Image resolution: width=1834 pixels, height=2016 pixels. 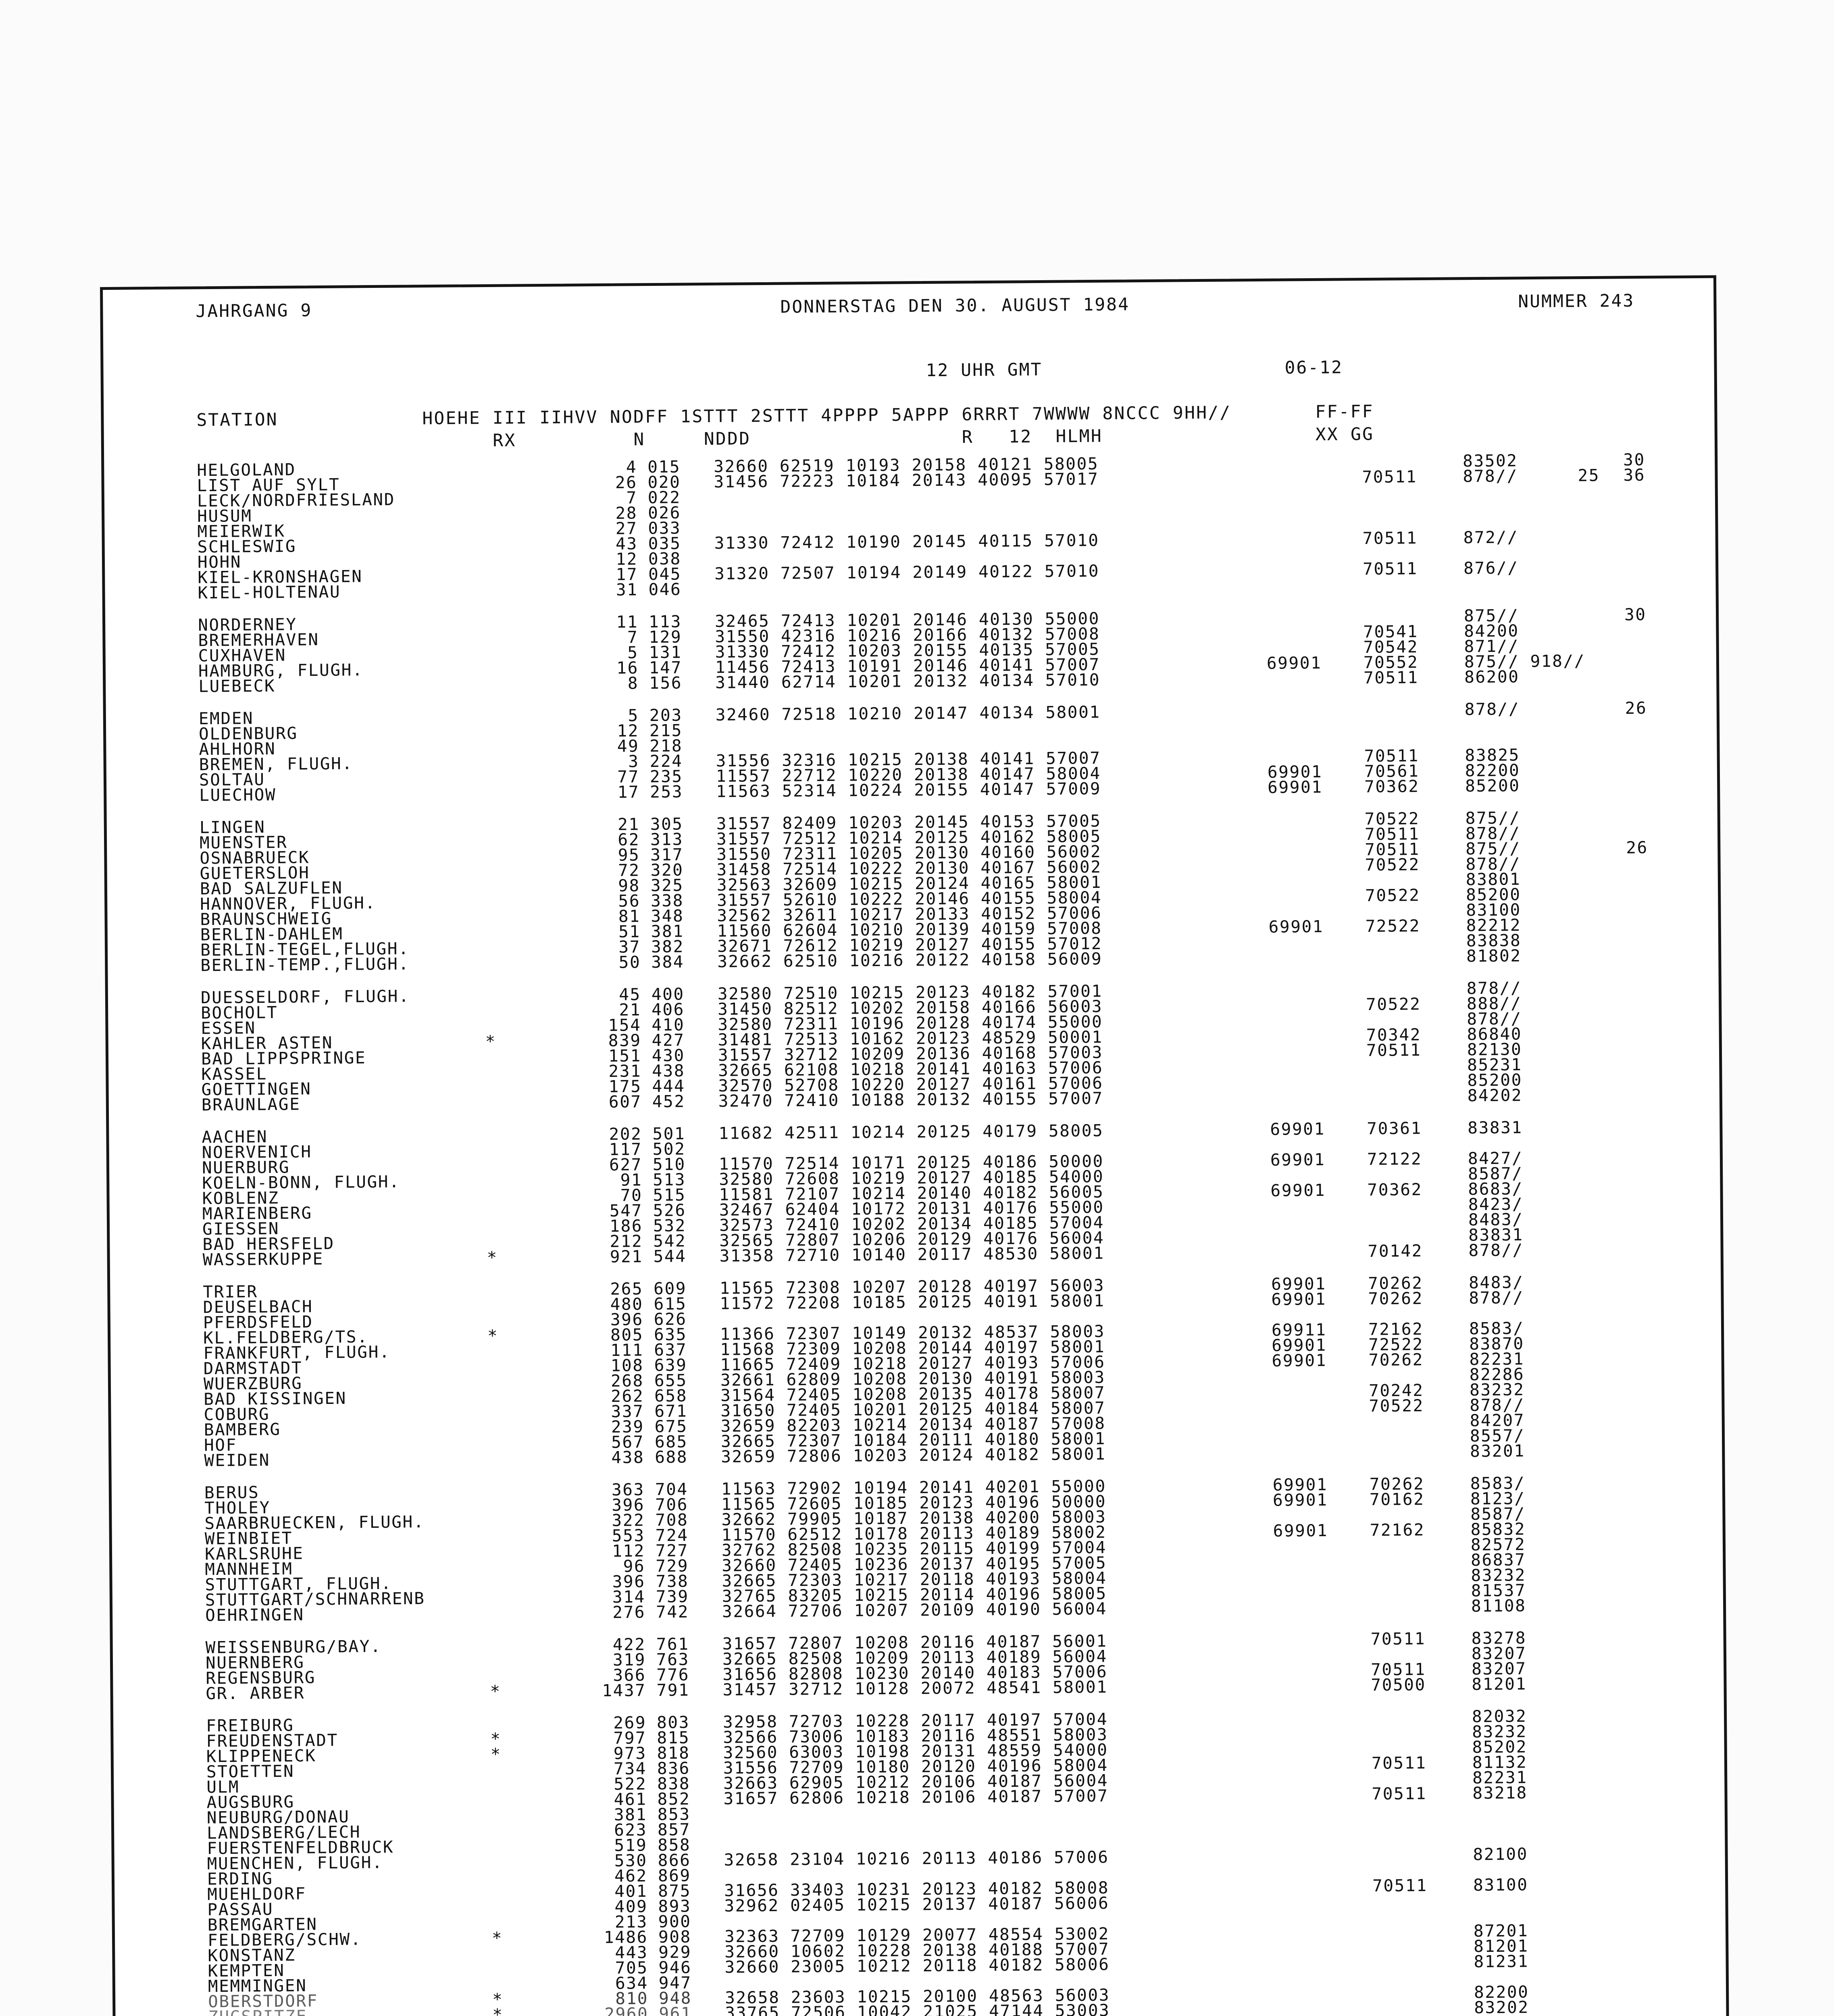 What do you see at coordinates (269, 592) in the screenshot?
I see `station-name: KIEL-HOLTENAU` at bounding box center [269, 592].